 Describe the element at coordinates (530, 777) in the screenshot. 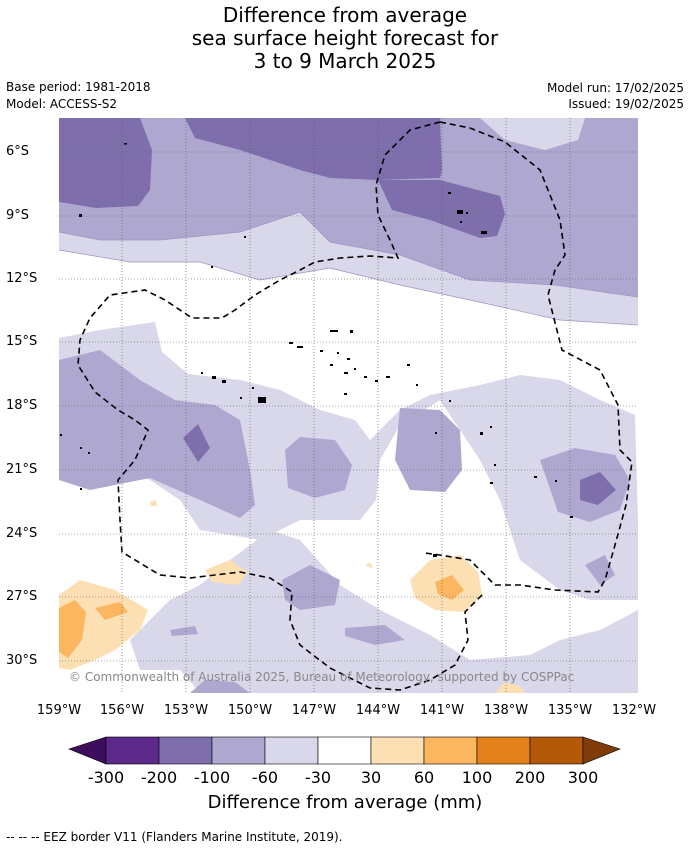

I see `colorbar-tick: 200` at that location.